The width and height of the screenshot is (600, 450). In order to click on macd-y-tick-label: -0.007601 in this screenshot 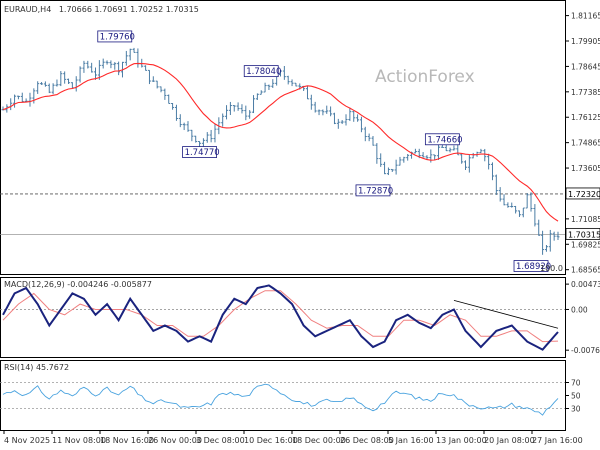, I will do `click(585, 350)`.